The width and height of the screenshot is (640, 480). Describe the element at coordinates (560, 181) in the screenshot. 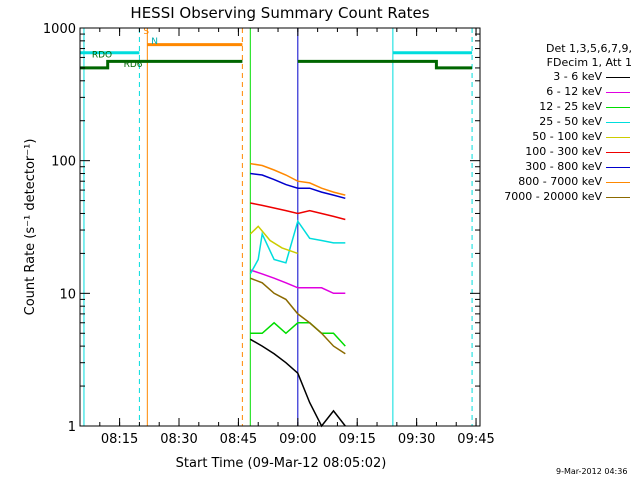

I see `legend-label: 800 - 7000 keV` at that location.